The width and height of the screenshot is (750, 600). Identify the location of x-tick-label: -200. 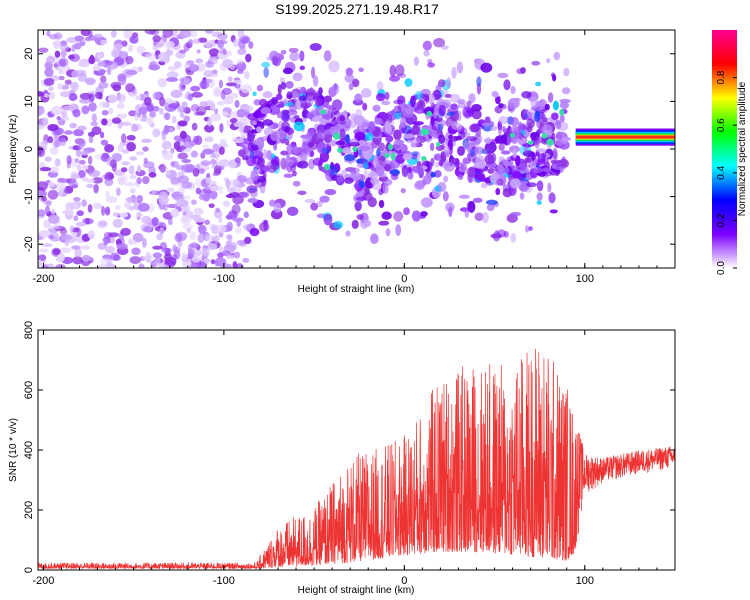
(43, 581).